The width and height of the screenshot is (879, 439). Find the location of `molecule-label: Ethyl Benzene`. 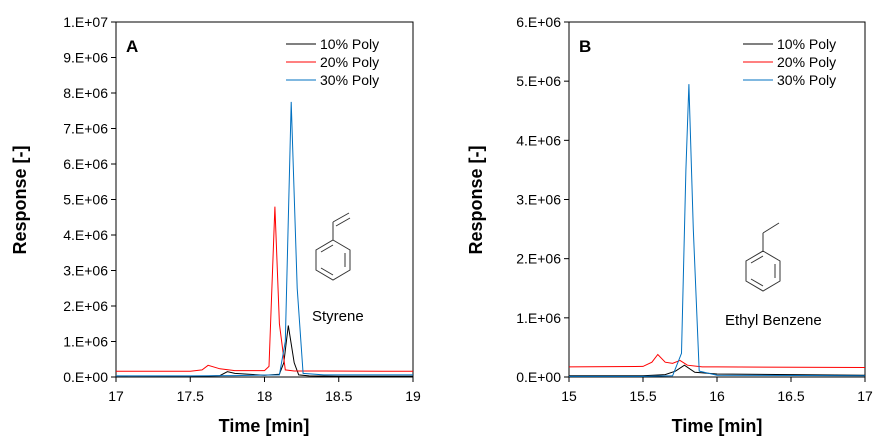

molecule-label: Ethyl Benzene is located at coordinates (773, 320).